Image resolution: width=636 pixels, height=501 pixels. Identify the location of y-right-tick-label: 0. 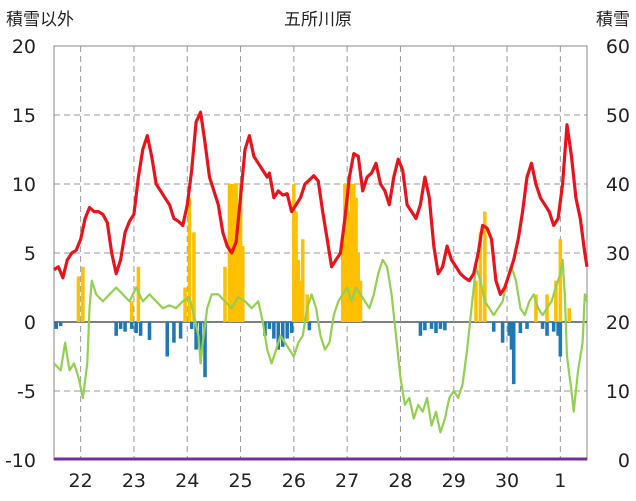
(624, 461).